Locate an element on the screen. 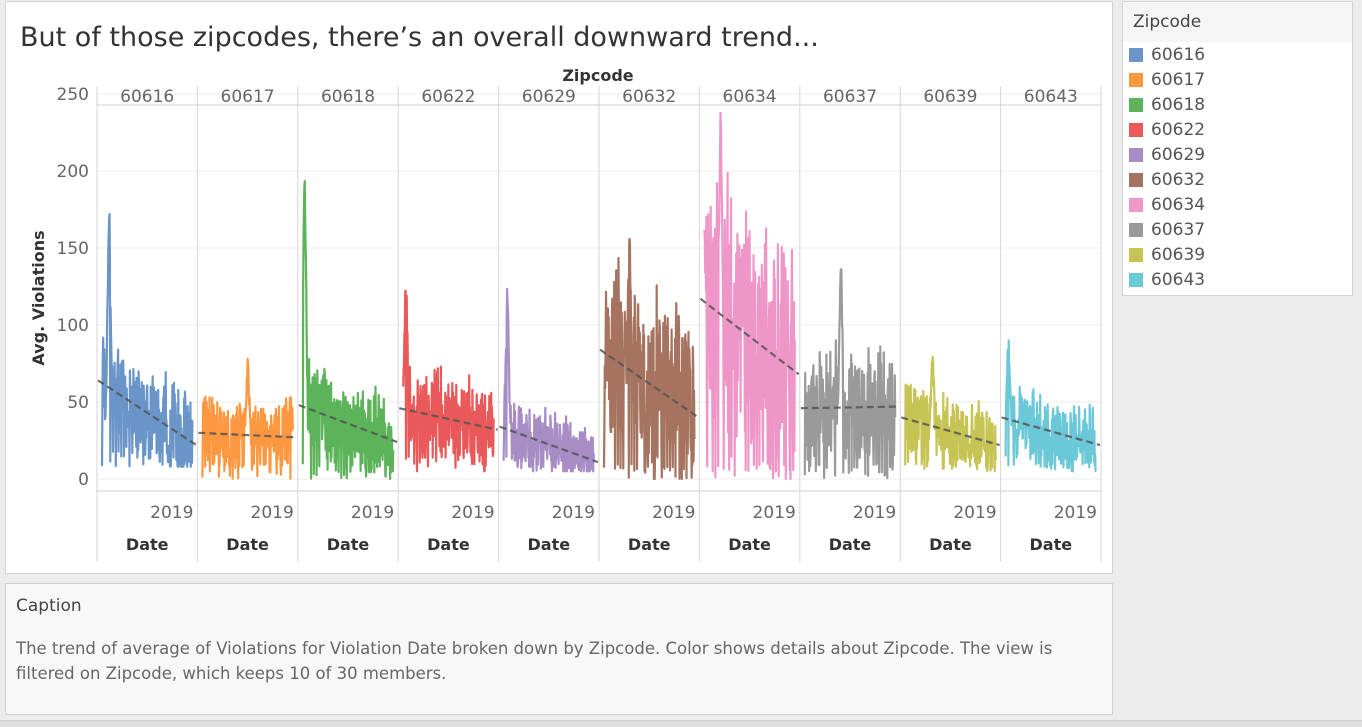 This screenshot has width=1362, height=727. legend-label: 60637 is located at coordinates (1178, 229).